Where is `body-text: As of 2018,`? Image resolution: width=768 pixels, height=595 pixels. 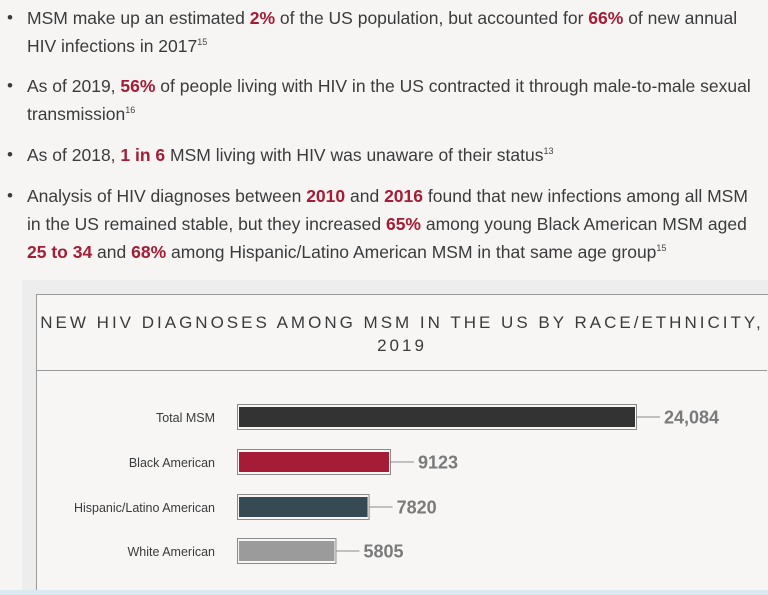
body-text: As of 2018, is located at coordinates (74, 155).